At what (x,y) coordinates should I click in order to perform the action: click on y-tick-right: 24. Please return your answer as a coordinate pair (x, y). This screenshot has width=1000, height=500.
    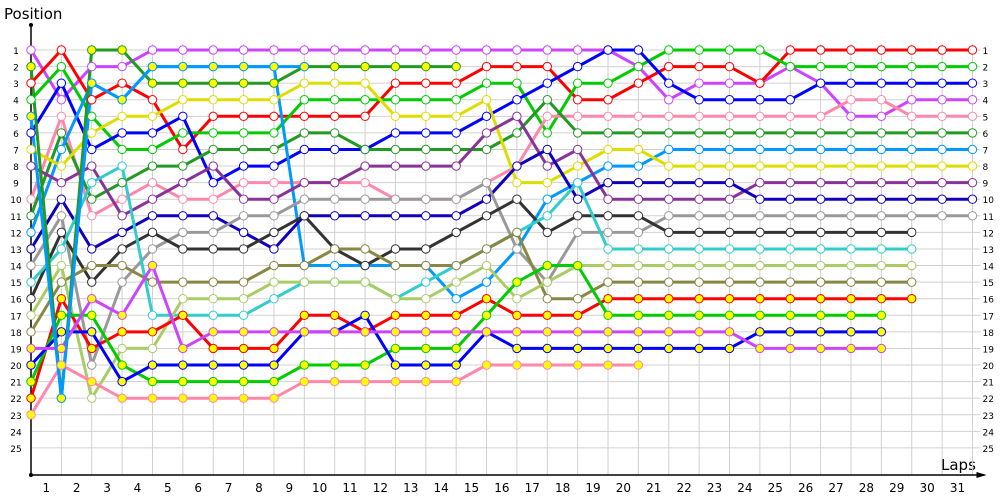
    Looking at the image, I should click on (988, 433).